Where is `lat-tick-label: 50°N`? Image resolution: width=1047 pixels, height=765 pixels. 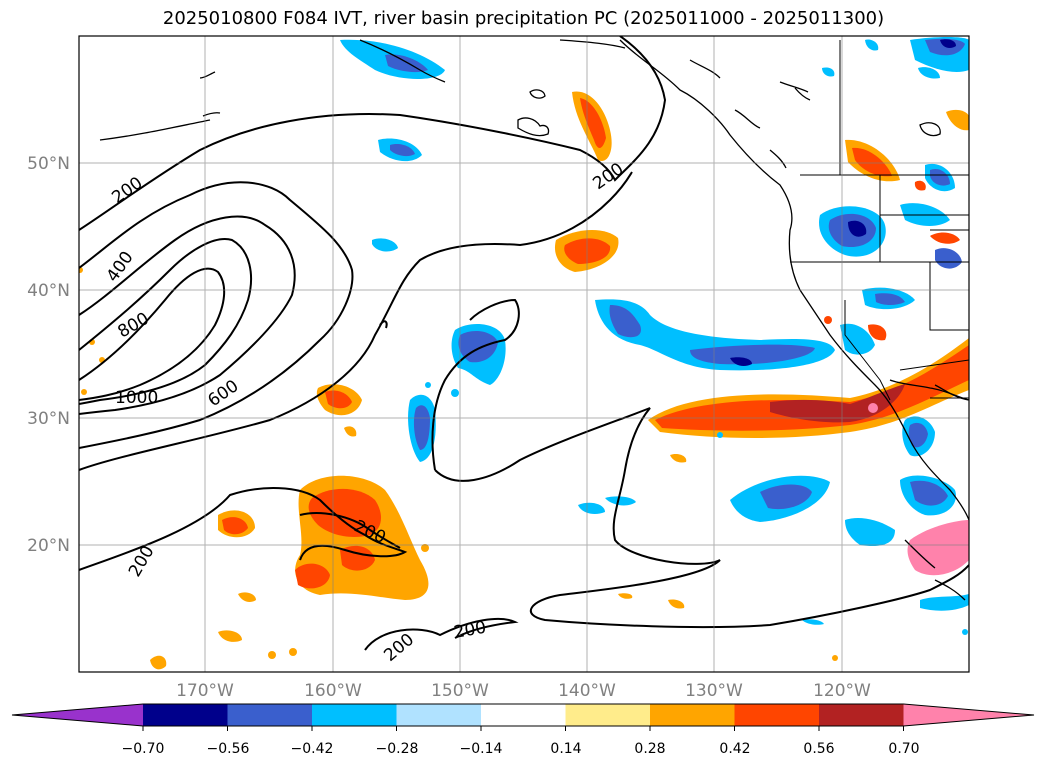 lat-tick-label: 50°N is located at coordinates (48, 164).